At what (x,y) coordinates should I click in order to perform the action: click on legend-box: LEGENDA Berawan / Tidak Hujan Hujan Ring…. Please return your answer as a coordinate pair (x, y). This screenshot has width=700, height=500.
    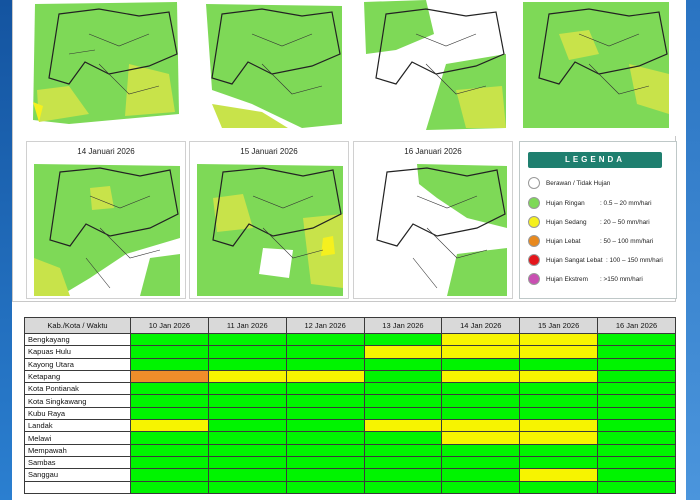
    Looking at the image, I should click on (598, 220).